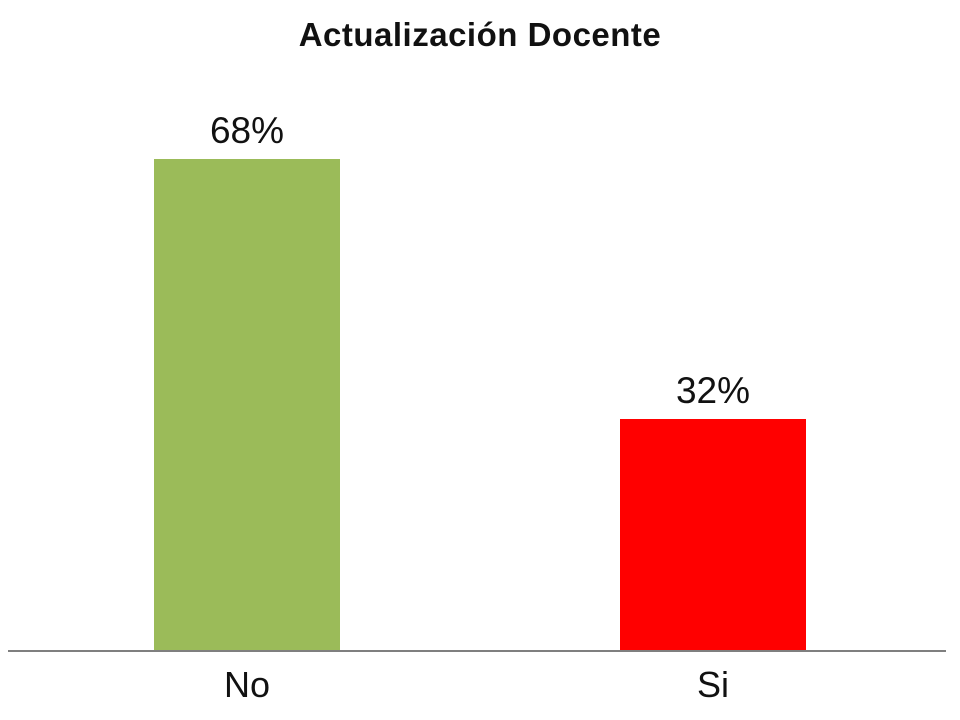 Image resolution: width=960 pixels, height=720 pixels. I want to click on value-label-no: 68%, so click(247, 131).